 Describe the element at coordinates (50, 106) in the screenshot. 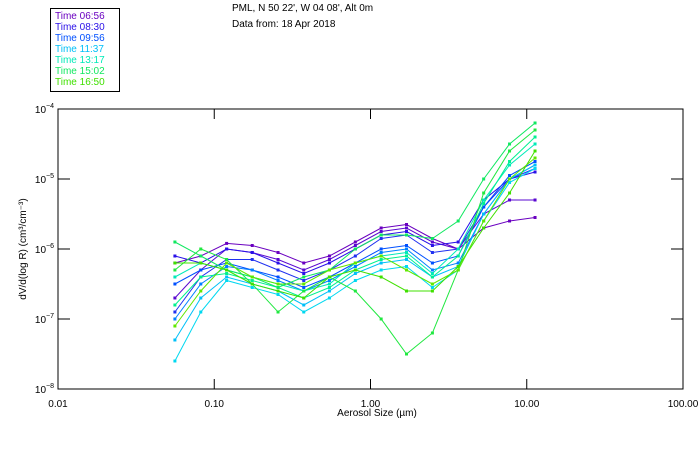

I see `y-tick-exponent: −4` at that location.